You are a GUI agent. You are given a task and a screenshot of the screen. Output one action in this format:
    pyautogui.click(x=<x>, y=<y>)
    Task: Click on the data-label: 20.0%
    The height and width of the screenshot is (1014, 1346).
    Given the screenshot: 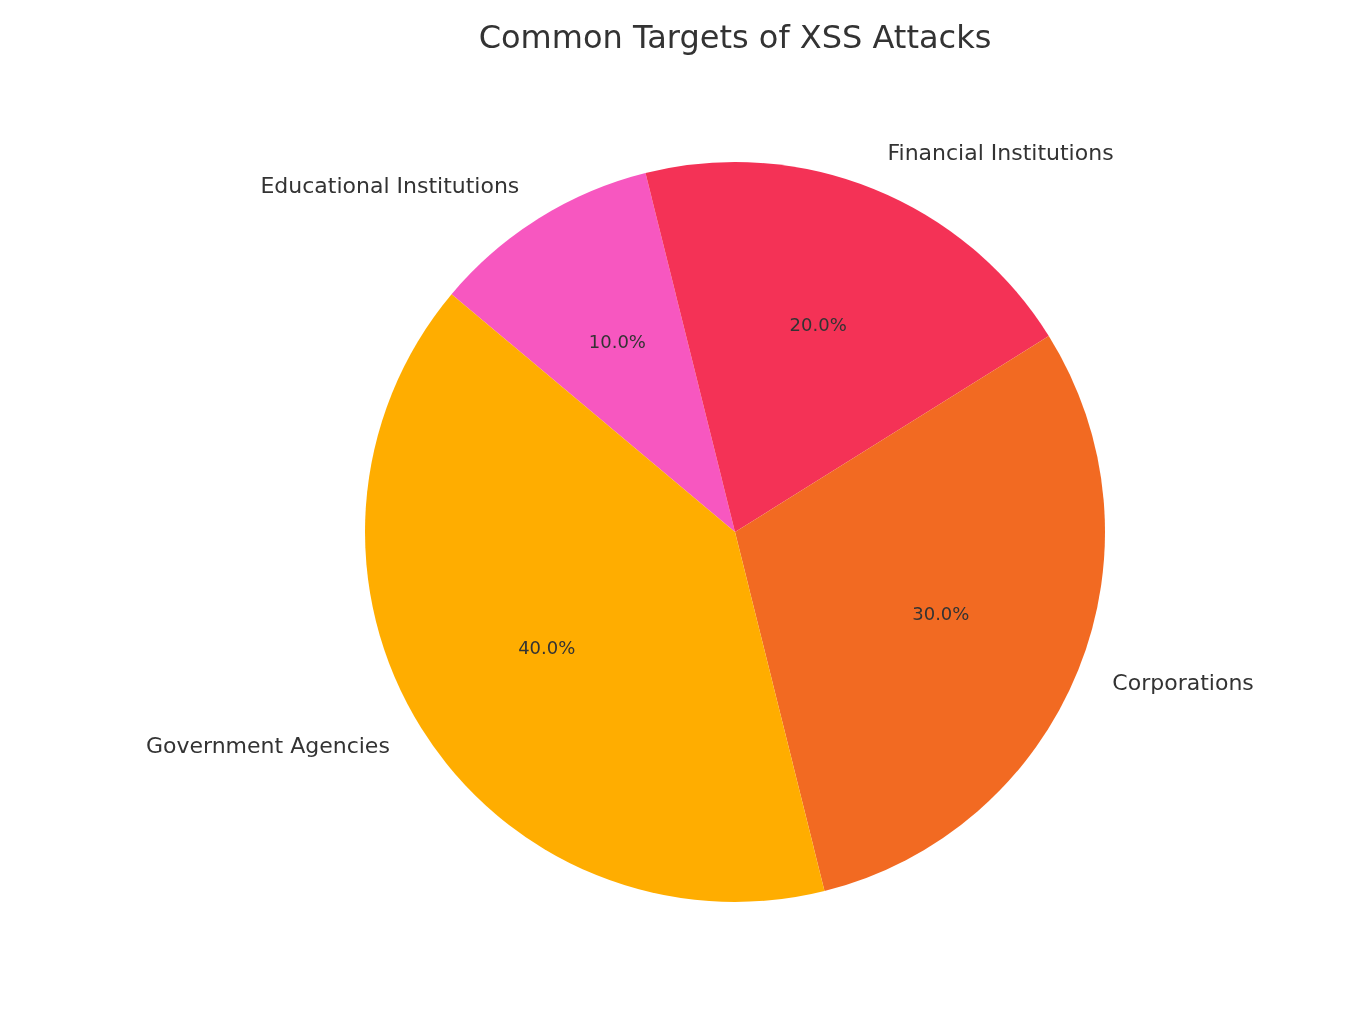 What is the action you would take?
    pyautogui.click(x=818, y=324)
    